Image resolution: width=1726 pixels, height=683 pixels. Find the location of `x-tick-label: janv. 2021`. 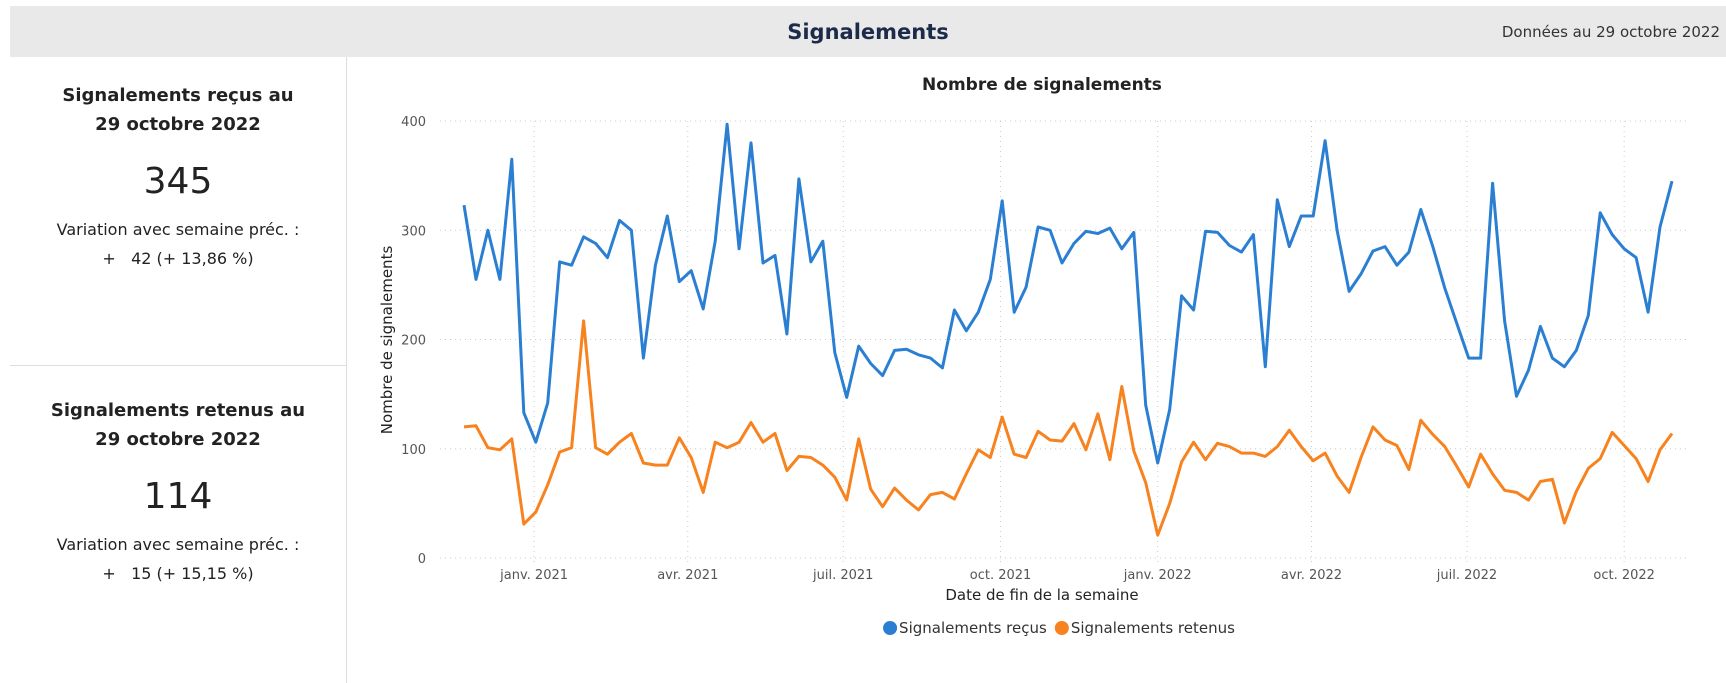

x-tick-label: janv. 2021 is located at coordinates (533, 575).